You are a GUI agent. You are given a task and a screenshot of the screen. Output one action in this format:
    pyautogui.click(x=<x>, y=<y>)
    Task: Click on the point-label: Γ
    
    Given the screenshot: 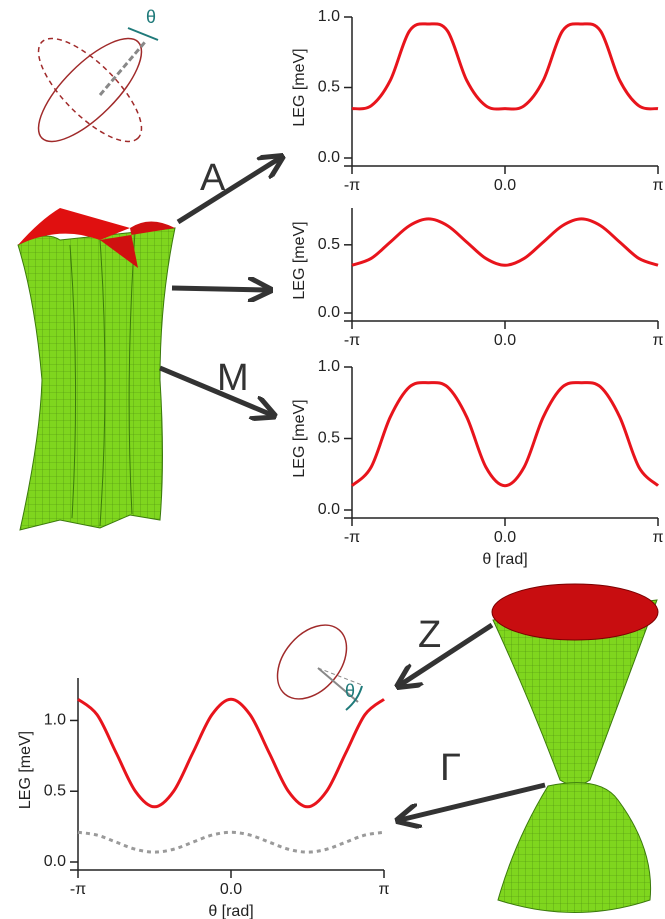 What is the action you would take?
    pyautogui.click(x=450, y=768)
    